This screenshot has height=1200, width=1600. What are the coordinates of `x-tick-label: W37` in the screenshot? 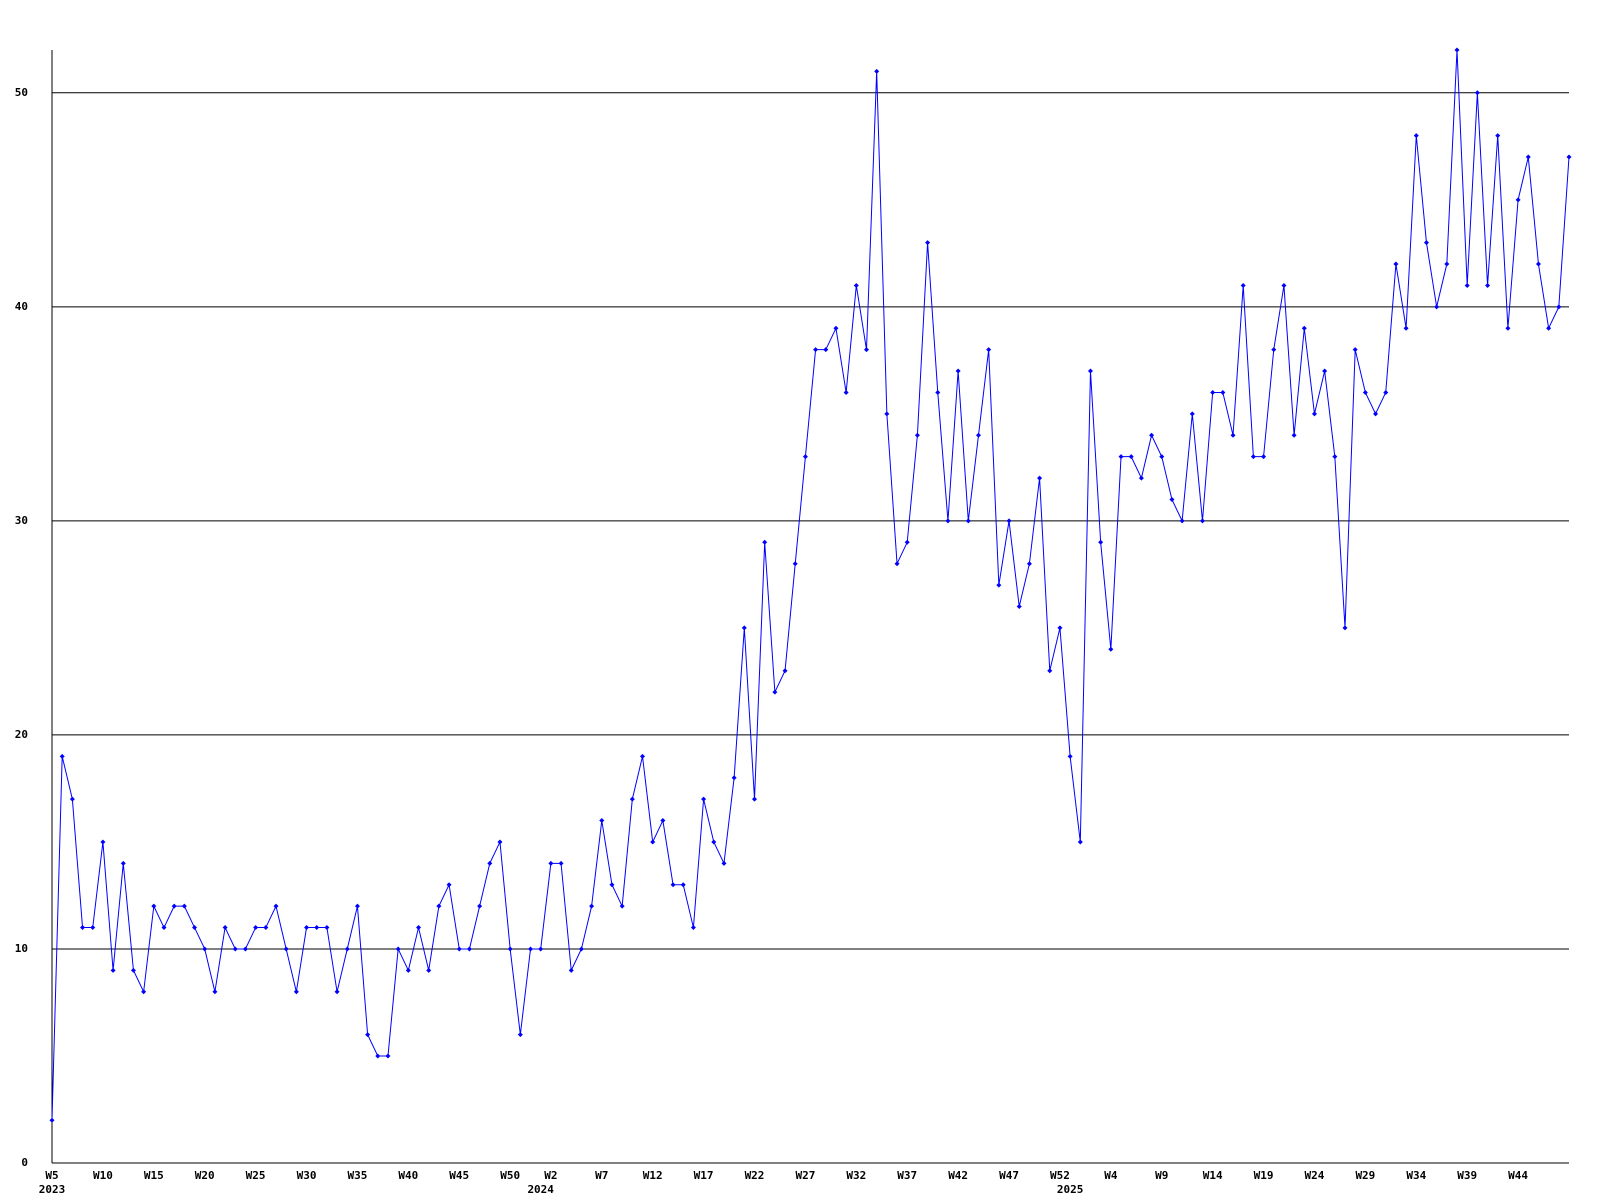 It's located at (907, 1175).